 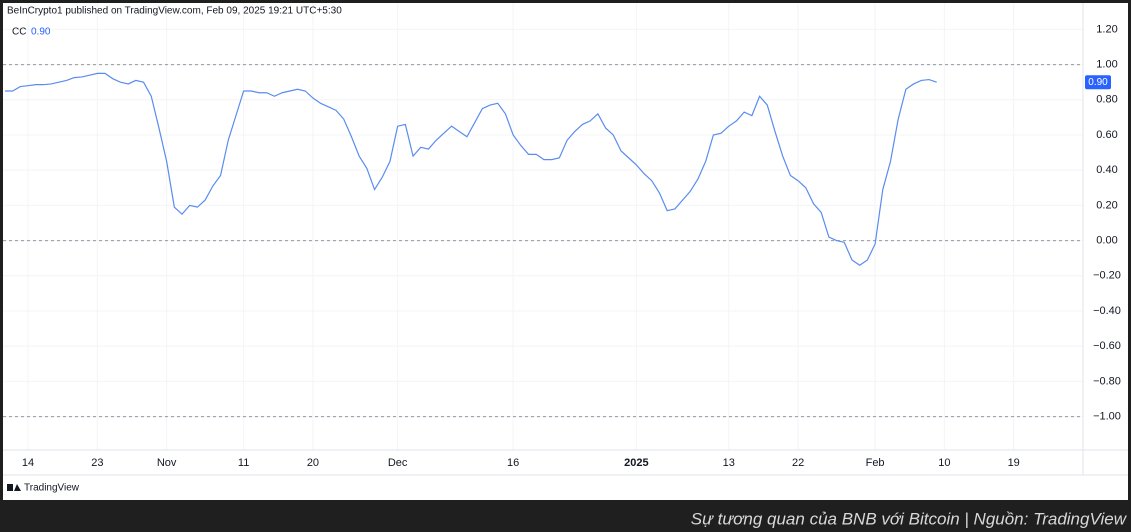 I want to click on y-tick-label: 1.20, so click(x=1106, y=29).